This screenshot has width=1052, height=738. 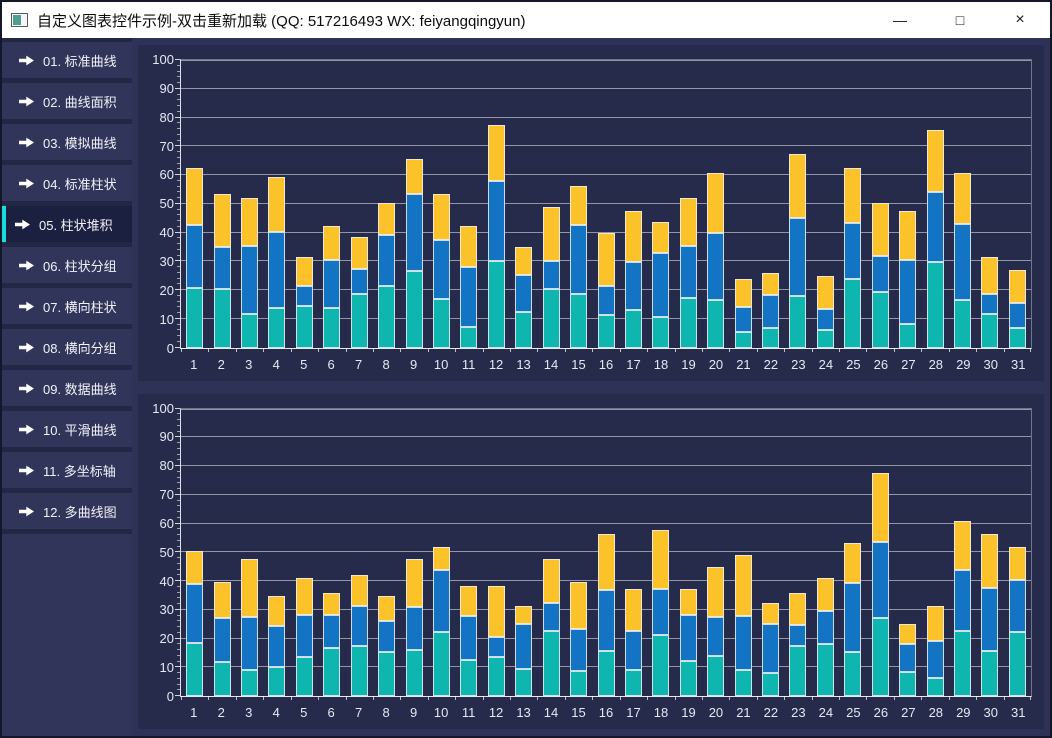 I want to click on sidebar-item-10: 10. 平滑曲线, so click(x=67, y=429).